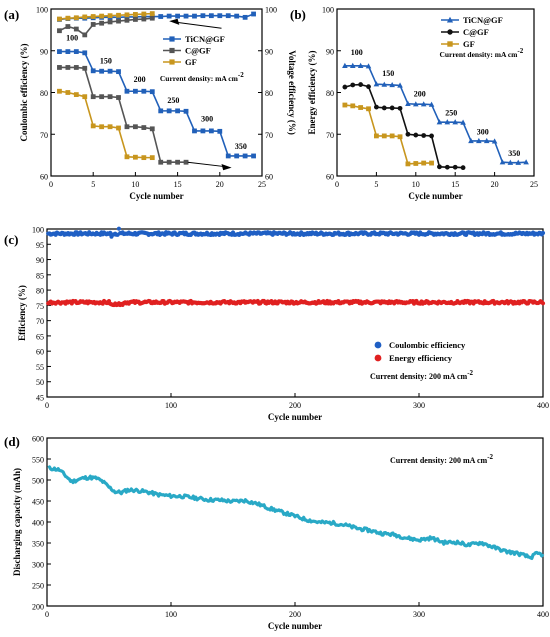  Describe the element at coordinates (269, 51) in the screenshot. I see `y2-tick-label: 90` at that location.